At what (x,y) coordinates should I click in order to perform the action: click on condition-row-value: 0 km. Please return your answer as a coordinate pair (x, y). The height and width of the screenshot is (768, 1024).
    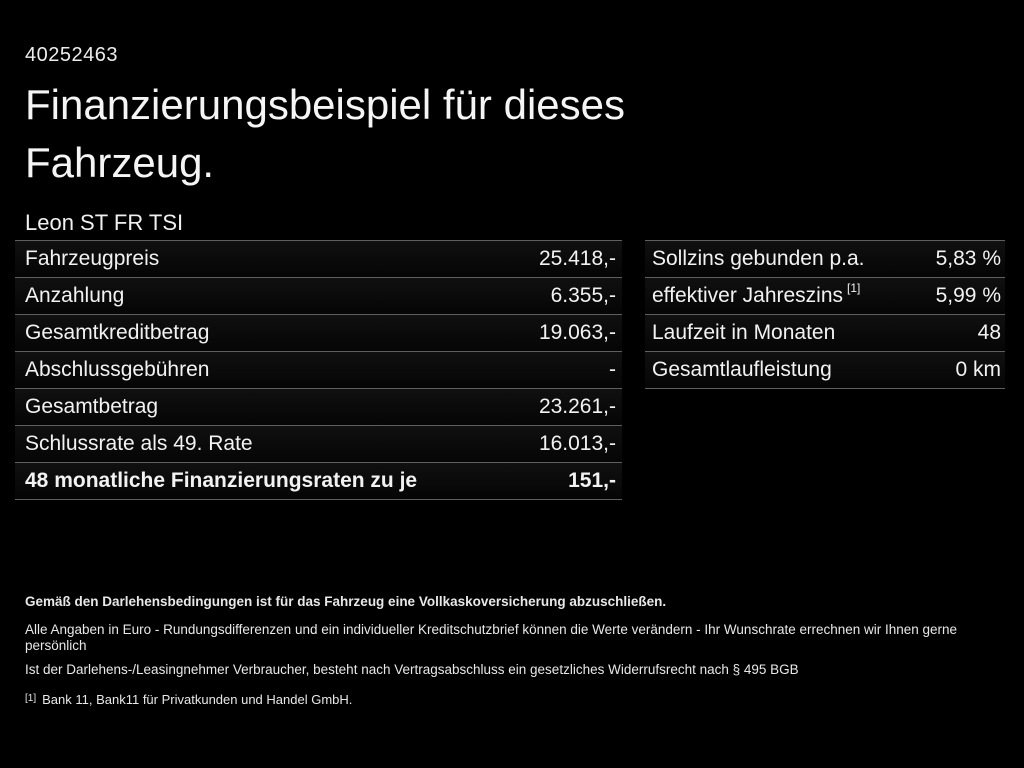
    Looking at the image, I should click on (978, 369).